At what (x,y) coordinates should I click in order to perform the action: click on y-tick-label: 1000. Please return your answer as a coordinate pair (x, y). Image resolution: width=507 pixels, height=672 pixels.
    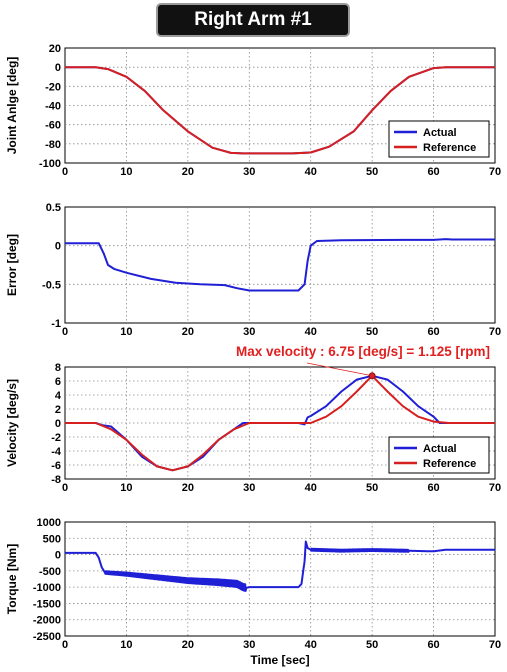
    Looking at the image, I should click on (49, 523).